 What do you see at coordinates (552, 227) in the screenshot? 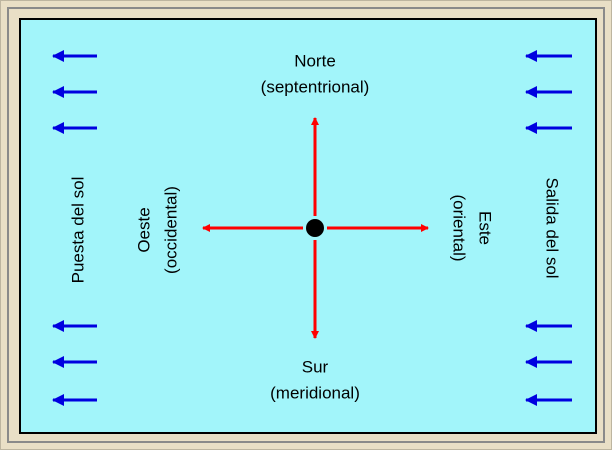
I see `right-side-label: Salida del sol` at bounding box center [552, 227].